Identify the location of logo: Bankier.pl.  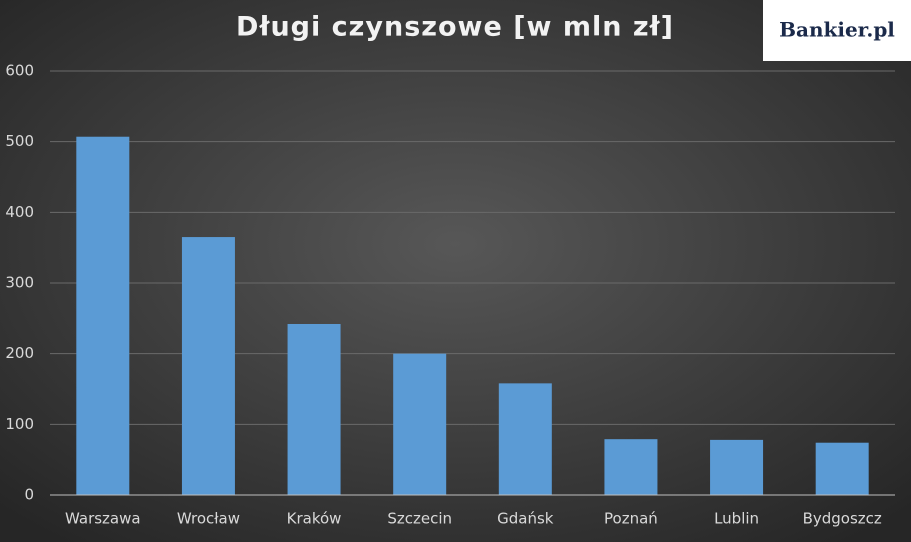
(837, 30).